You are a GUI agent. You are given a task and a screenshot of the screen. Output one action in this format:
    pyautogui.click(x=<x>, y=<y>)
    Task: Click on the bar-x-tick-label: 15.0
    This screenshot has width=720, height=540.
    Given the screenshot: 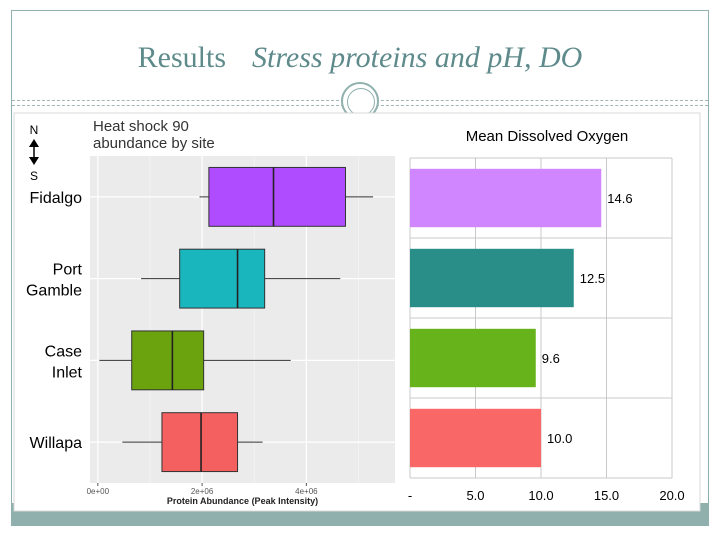 What is the action you would take?
    pyautogui.click(x=606, y=495)
    